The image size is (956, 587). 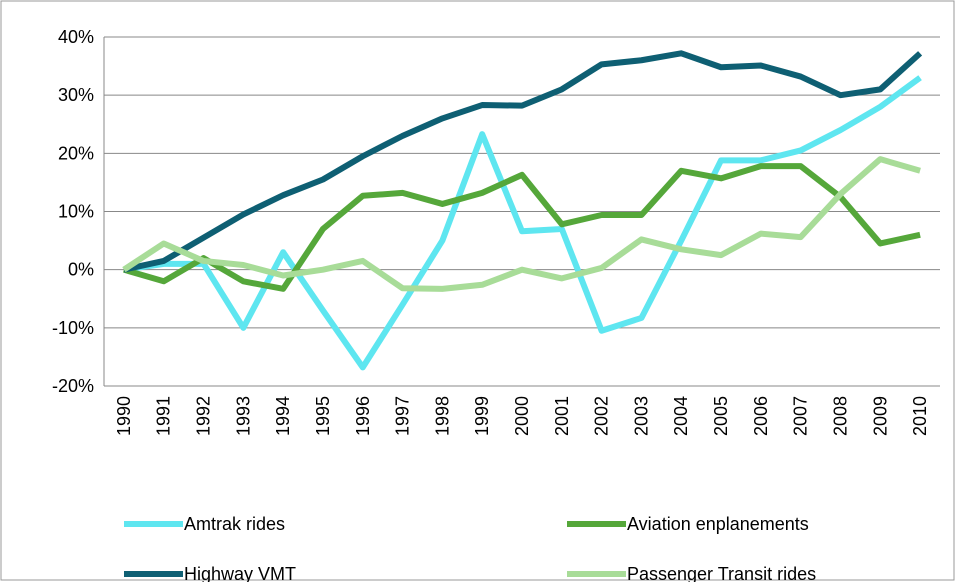 What do you see at coordinates (234, 524) in the screenshot?
I see `legend-label: Amtrak rides` at bounding box center [234, 524].